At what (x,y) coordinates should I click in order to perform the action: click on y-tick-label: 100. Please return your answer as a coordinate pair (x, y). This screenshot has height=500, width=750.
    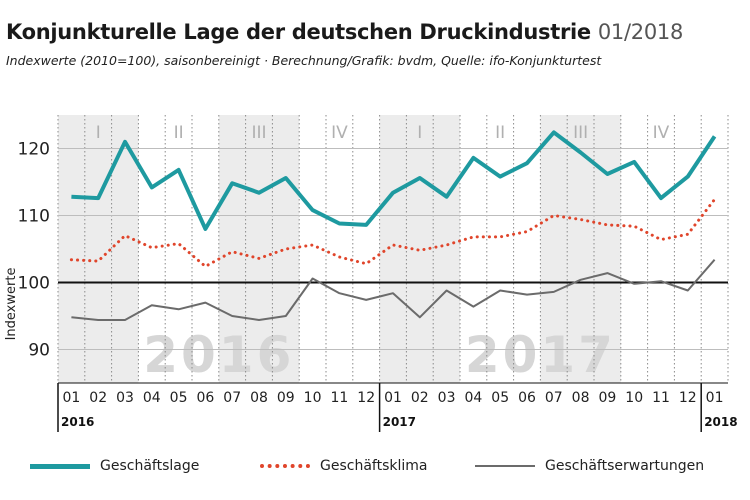
    Looking at the image, I should click on (34, 284).